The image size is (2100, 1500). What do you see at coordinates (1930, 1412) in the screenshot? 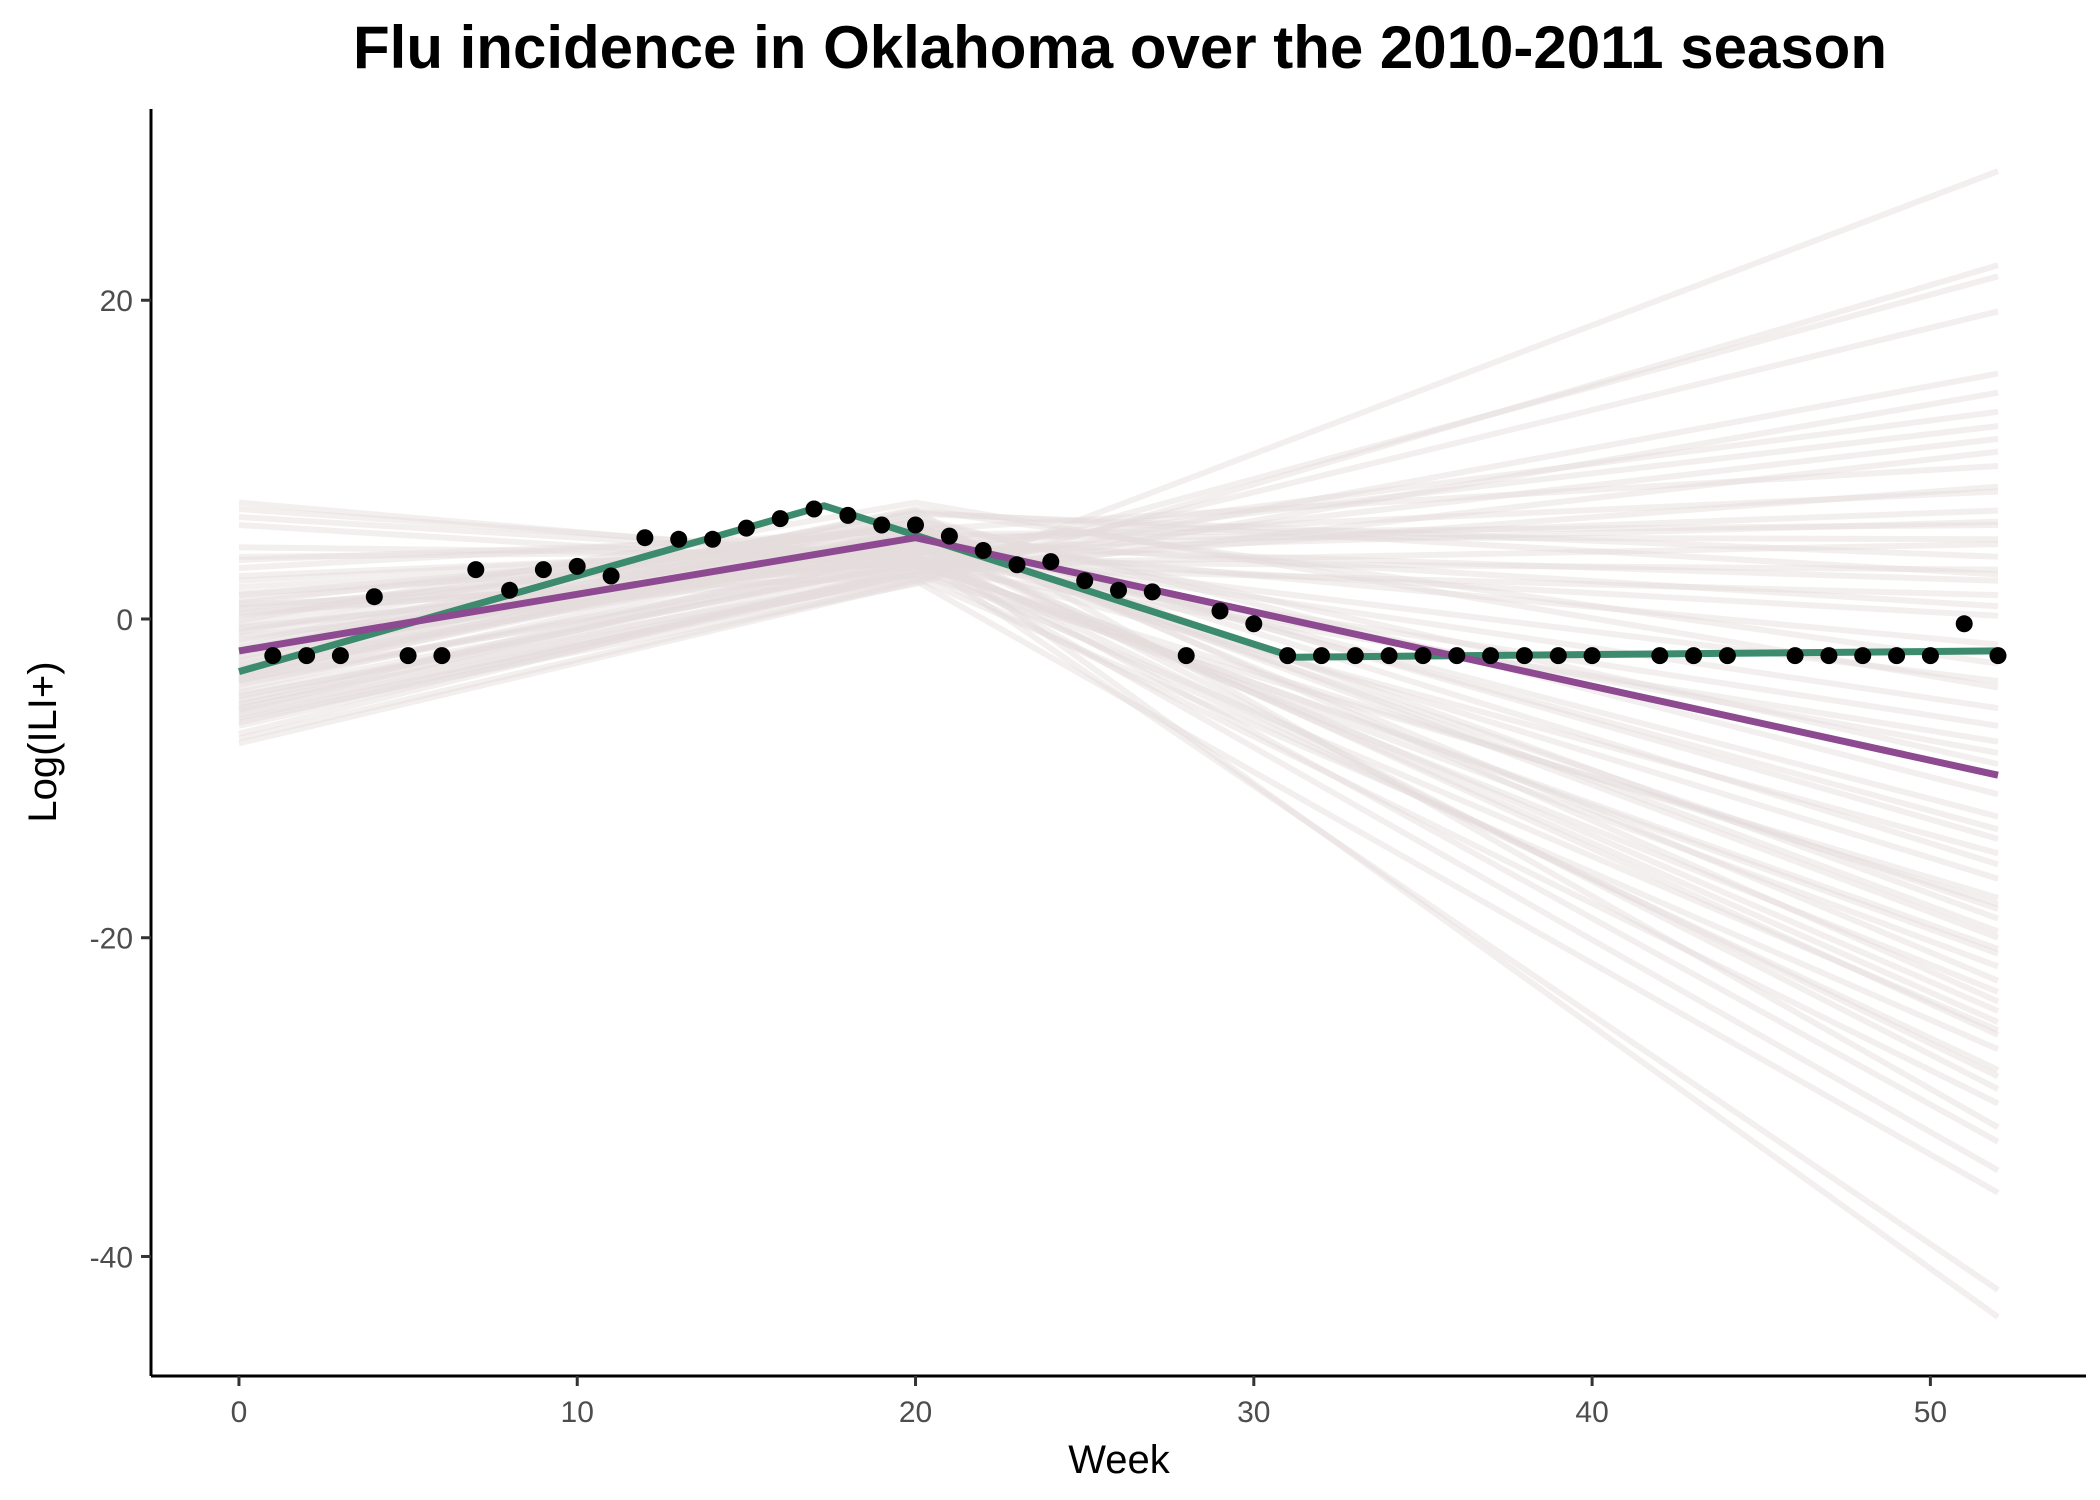
I see `x-tick-label: 50` at bounding box center [1930, 1412].